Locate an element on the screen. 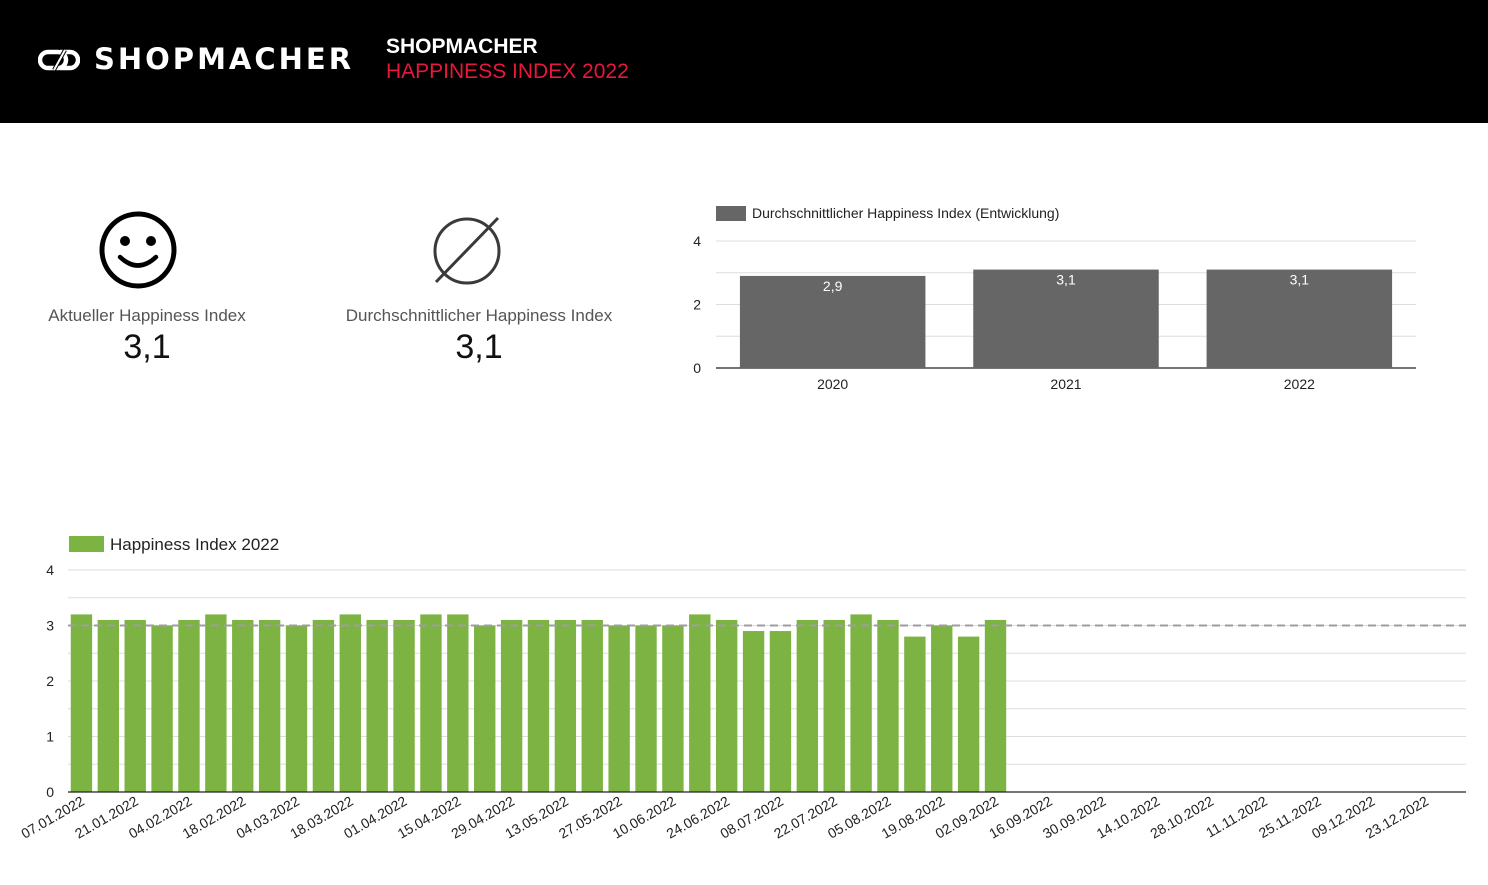 This screenshot has height=885, width=1488. shopmacher-logo-icon is located at coordinates (59, 60).